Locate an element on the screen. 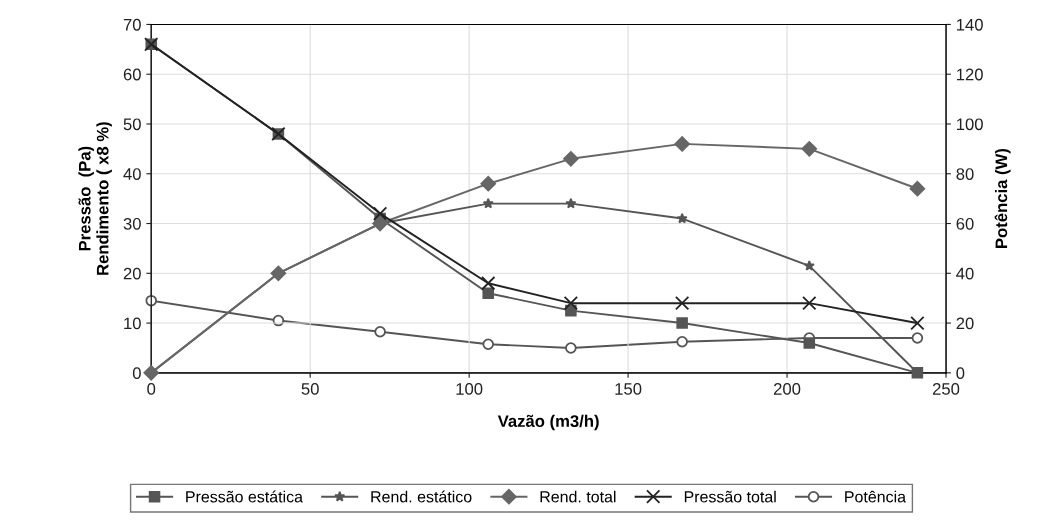  x-tick-label: 250 is located at coordinates (946, 389).